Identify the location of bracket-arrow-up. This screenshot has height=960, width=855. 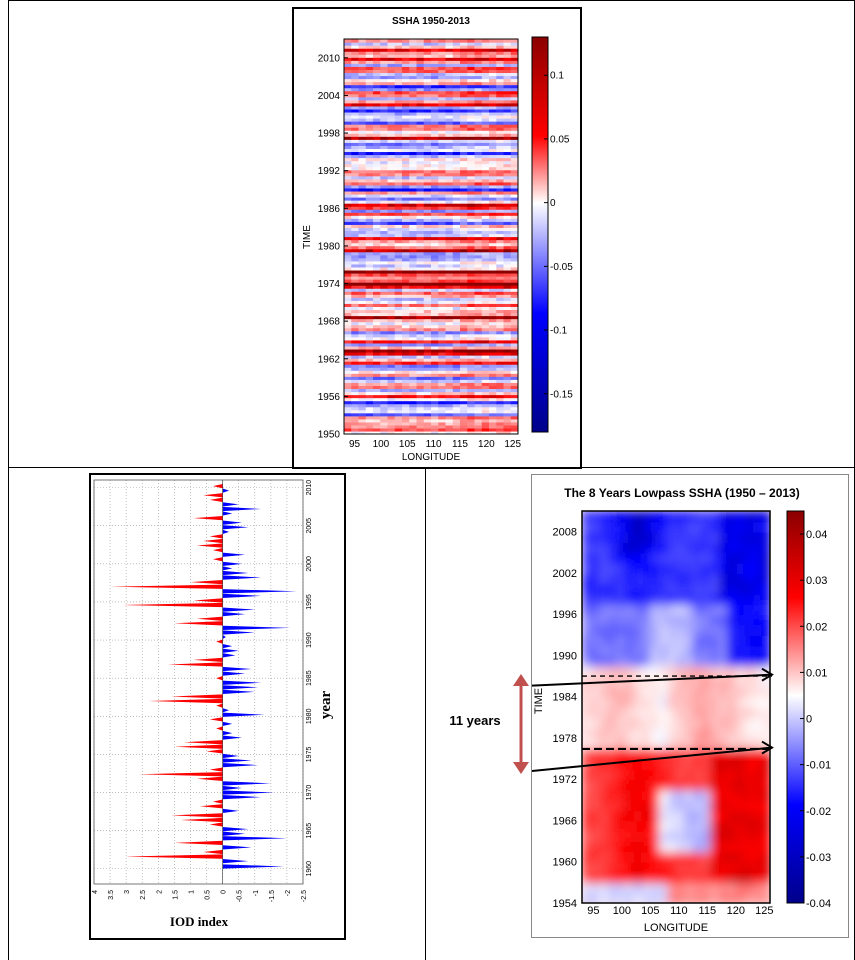
(521, 680).